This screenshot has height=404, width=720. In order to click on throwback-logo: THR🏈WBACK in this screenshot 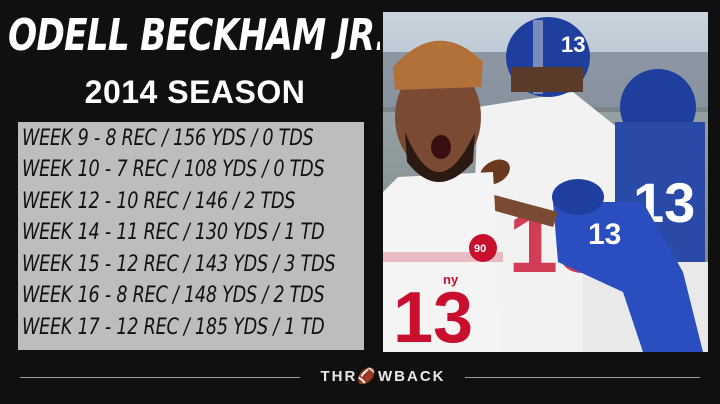, I will do `click(383, 376)`.